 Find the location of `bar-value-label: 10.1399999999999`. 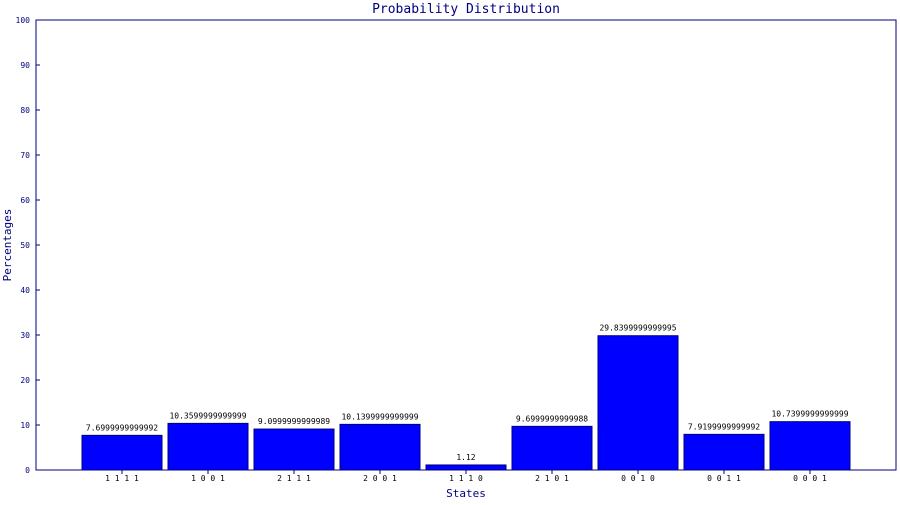

bar-value-label: 10.1399999999999 is located at coordinates (379, 416).